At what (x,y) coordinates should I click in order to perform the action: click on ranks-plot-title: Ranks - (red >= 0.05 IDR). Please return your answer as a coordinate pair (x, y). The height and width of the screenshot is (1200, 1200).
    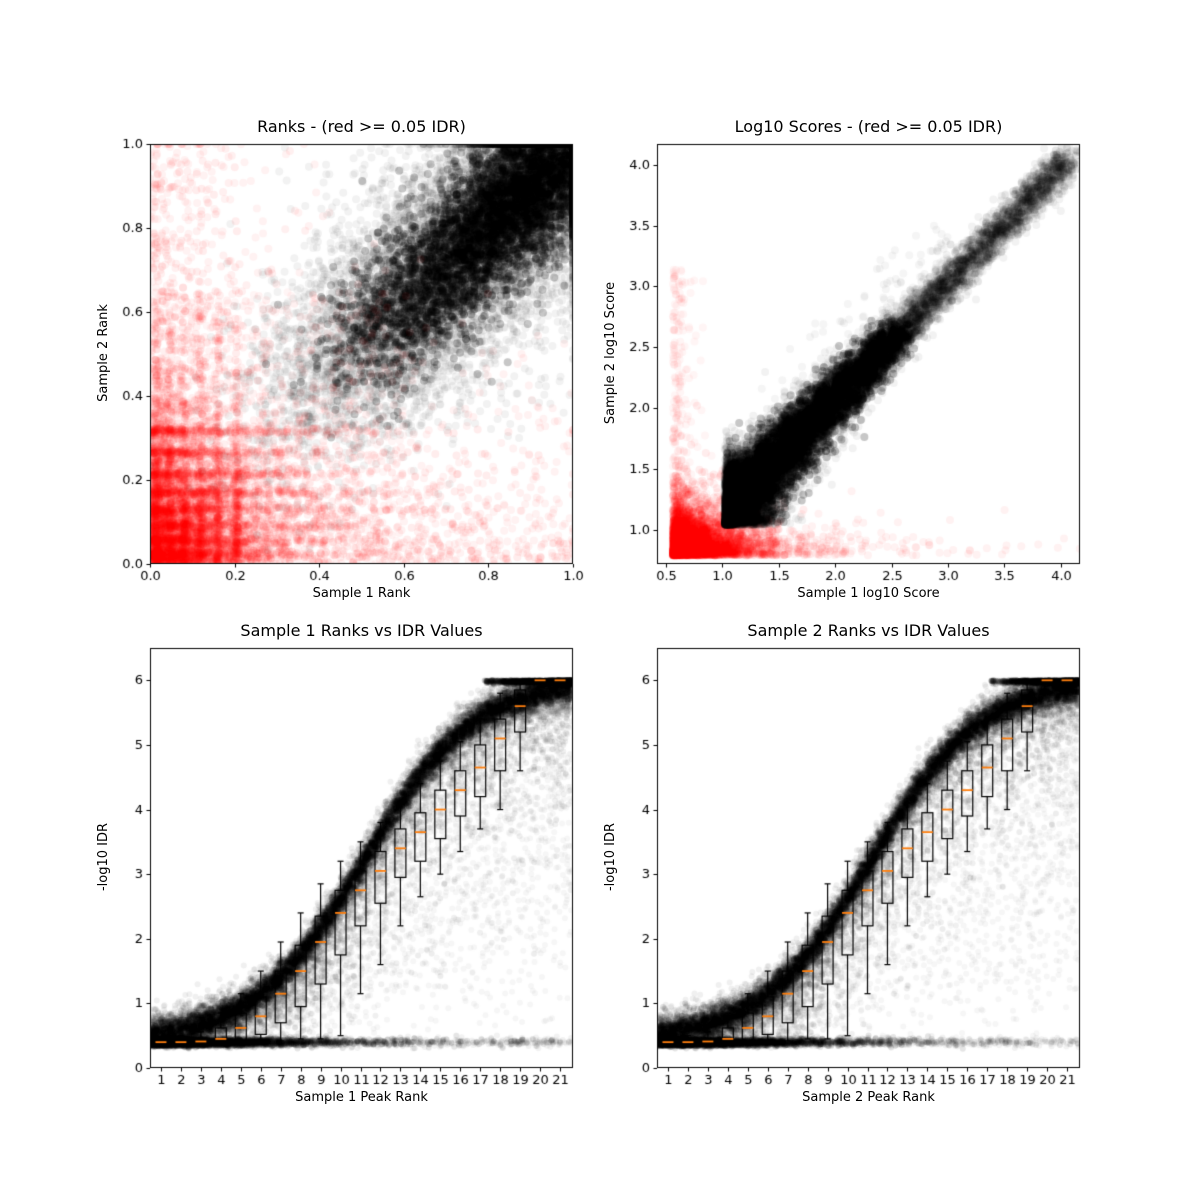
    Looking at the image, I should click on (361, 126).